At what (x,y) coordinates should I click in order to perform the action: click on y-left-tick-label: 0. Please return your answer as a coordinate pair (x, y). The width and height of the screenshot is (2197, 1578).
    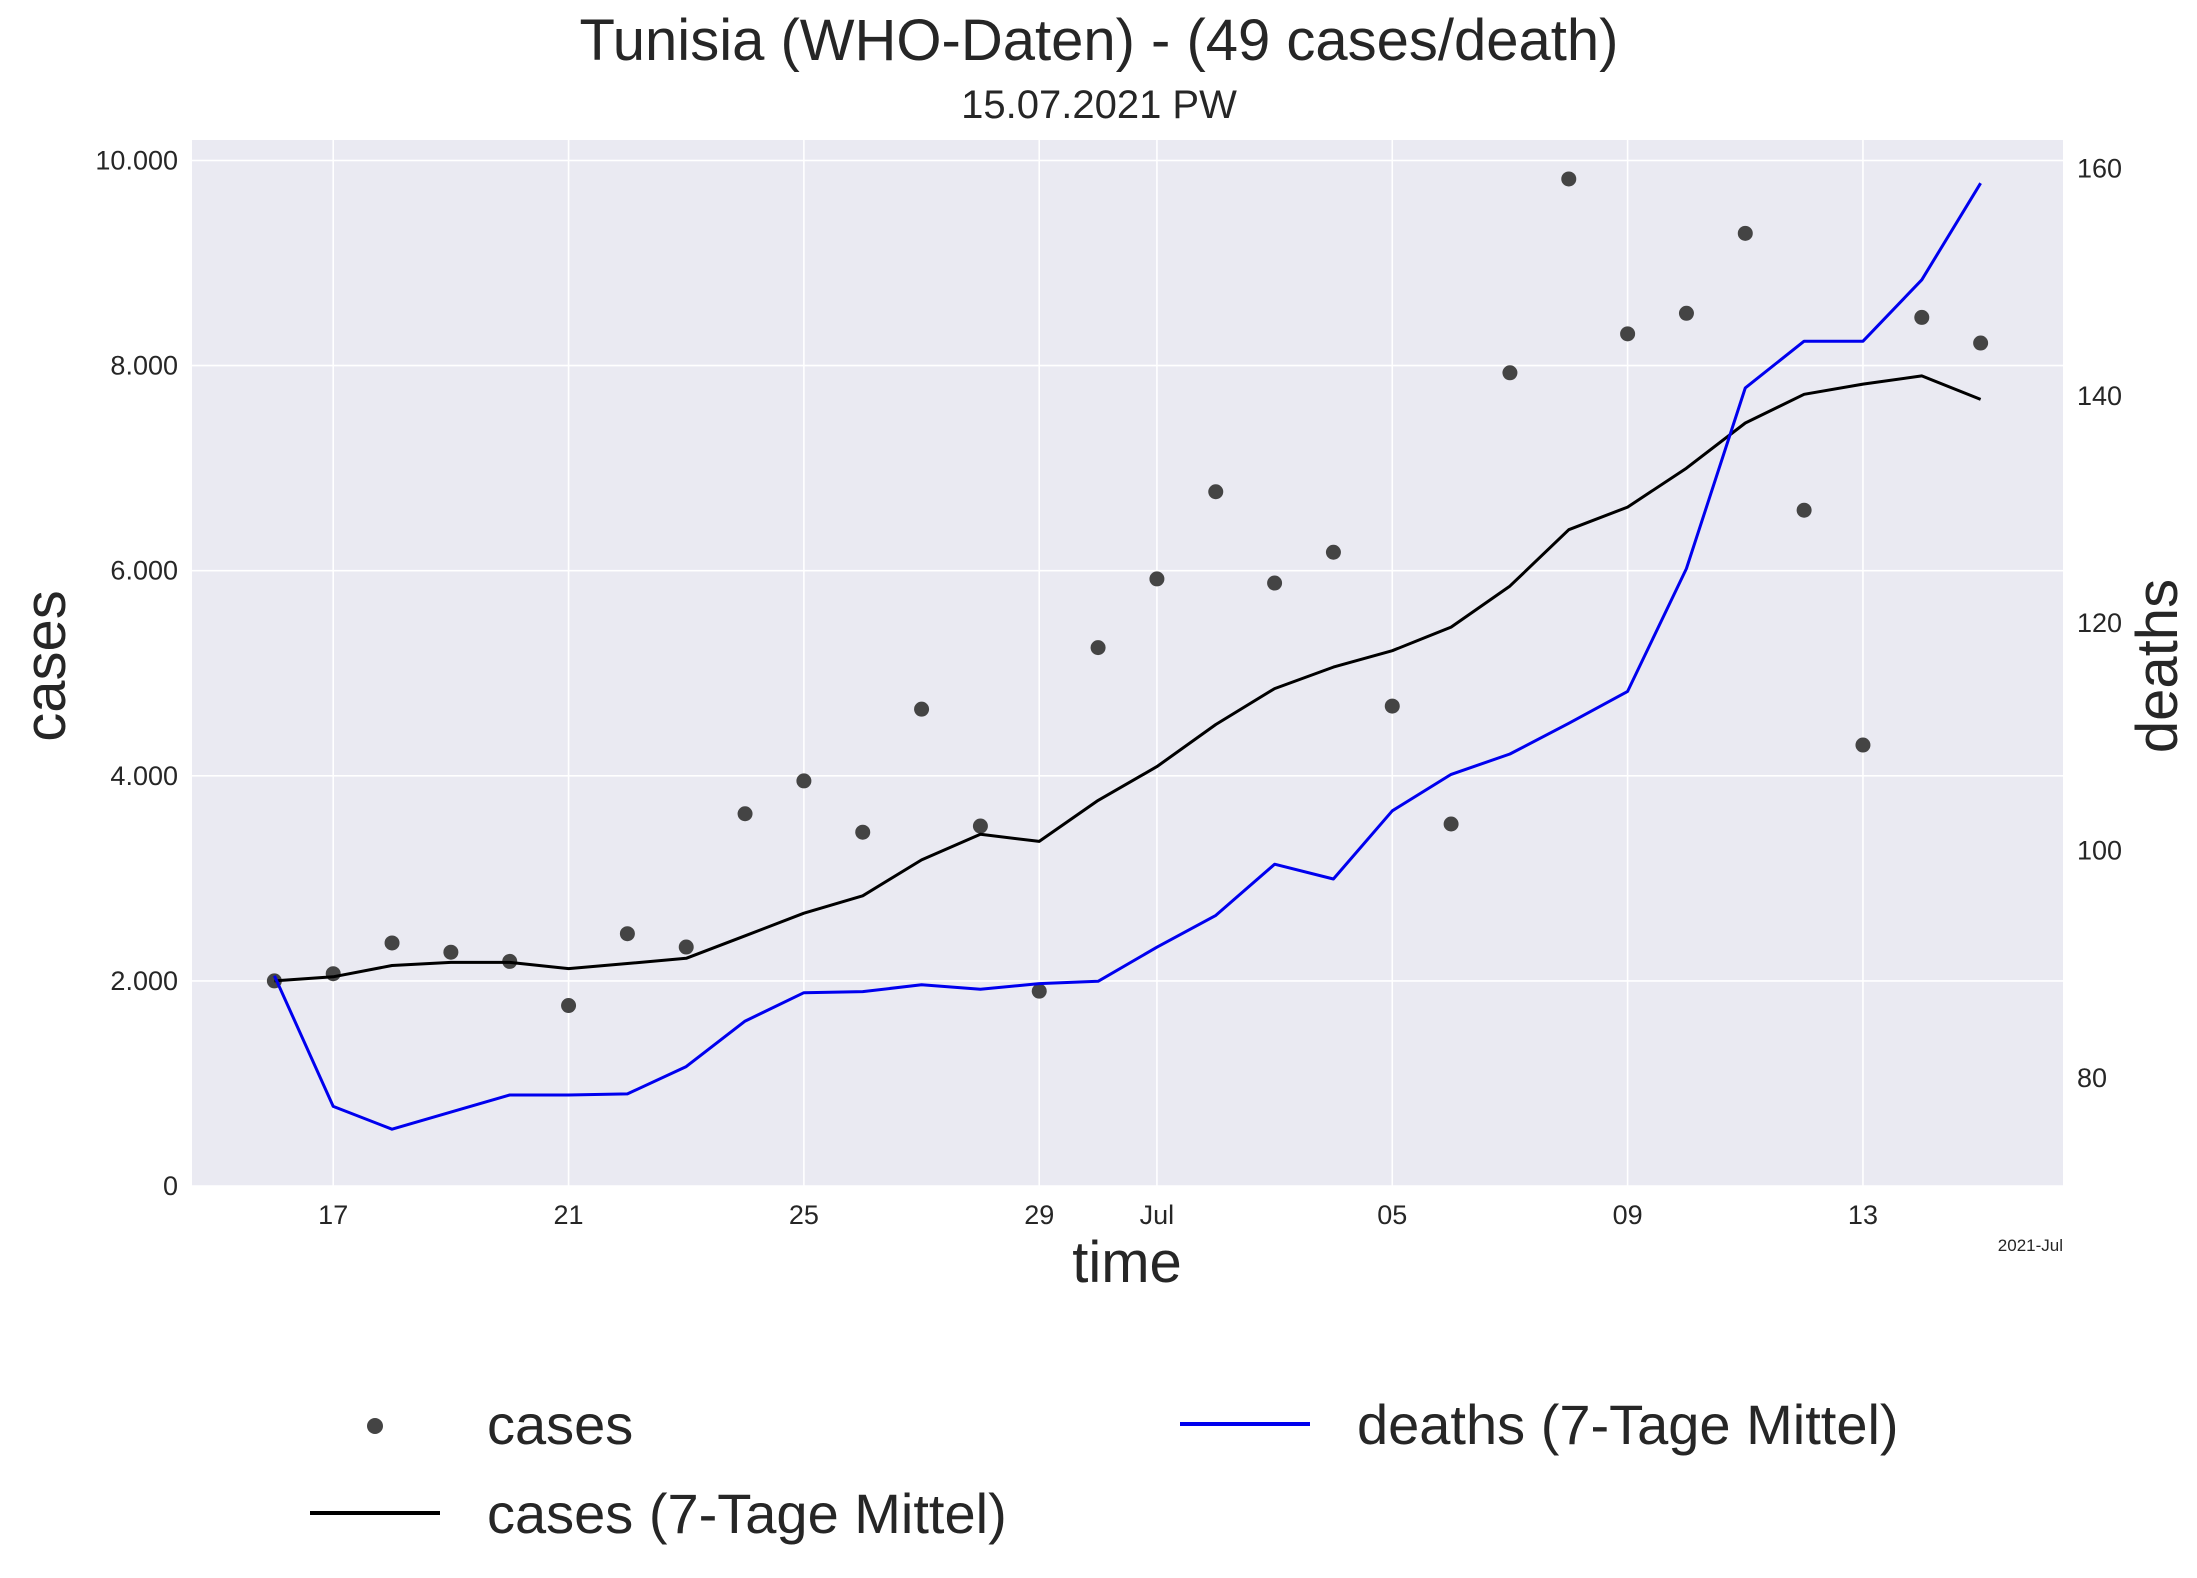
    Looking at the image, I should click on (170, 1186).